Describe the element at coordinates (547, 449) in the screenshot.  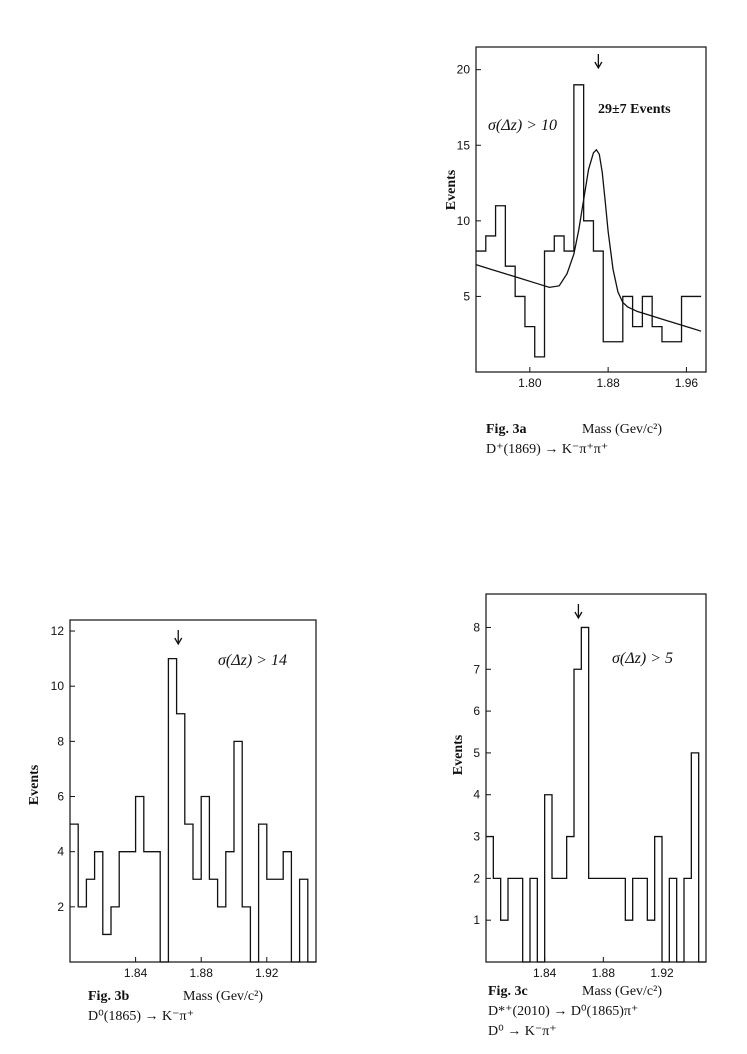
I see `fig3a-caption: D⁺(1869) → K⁻π⁺π⁺` at that location.